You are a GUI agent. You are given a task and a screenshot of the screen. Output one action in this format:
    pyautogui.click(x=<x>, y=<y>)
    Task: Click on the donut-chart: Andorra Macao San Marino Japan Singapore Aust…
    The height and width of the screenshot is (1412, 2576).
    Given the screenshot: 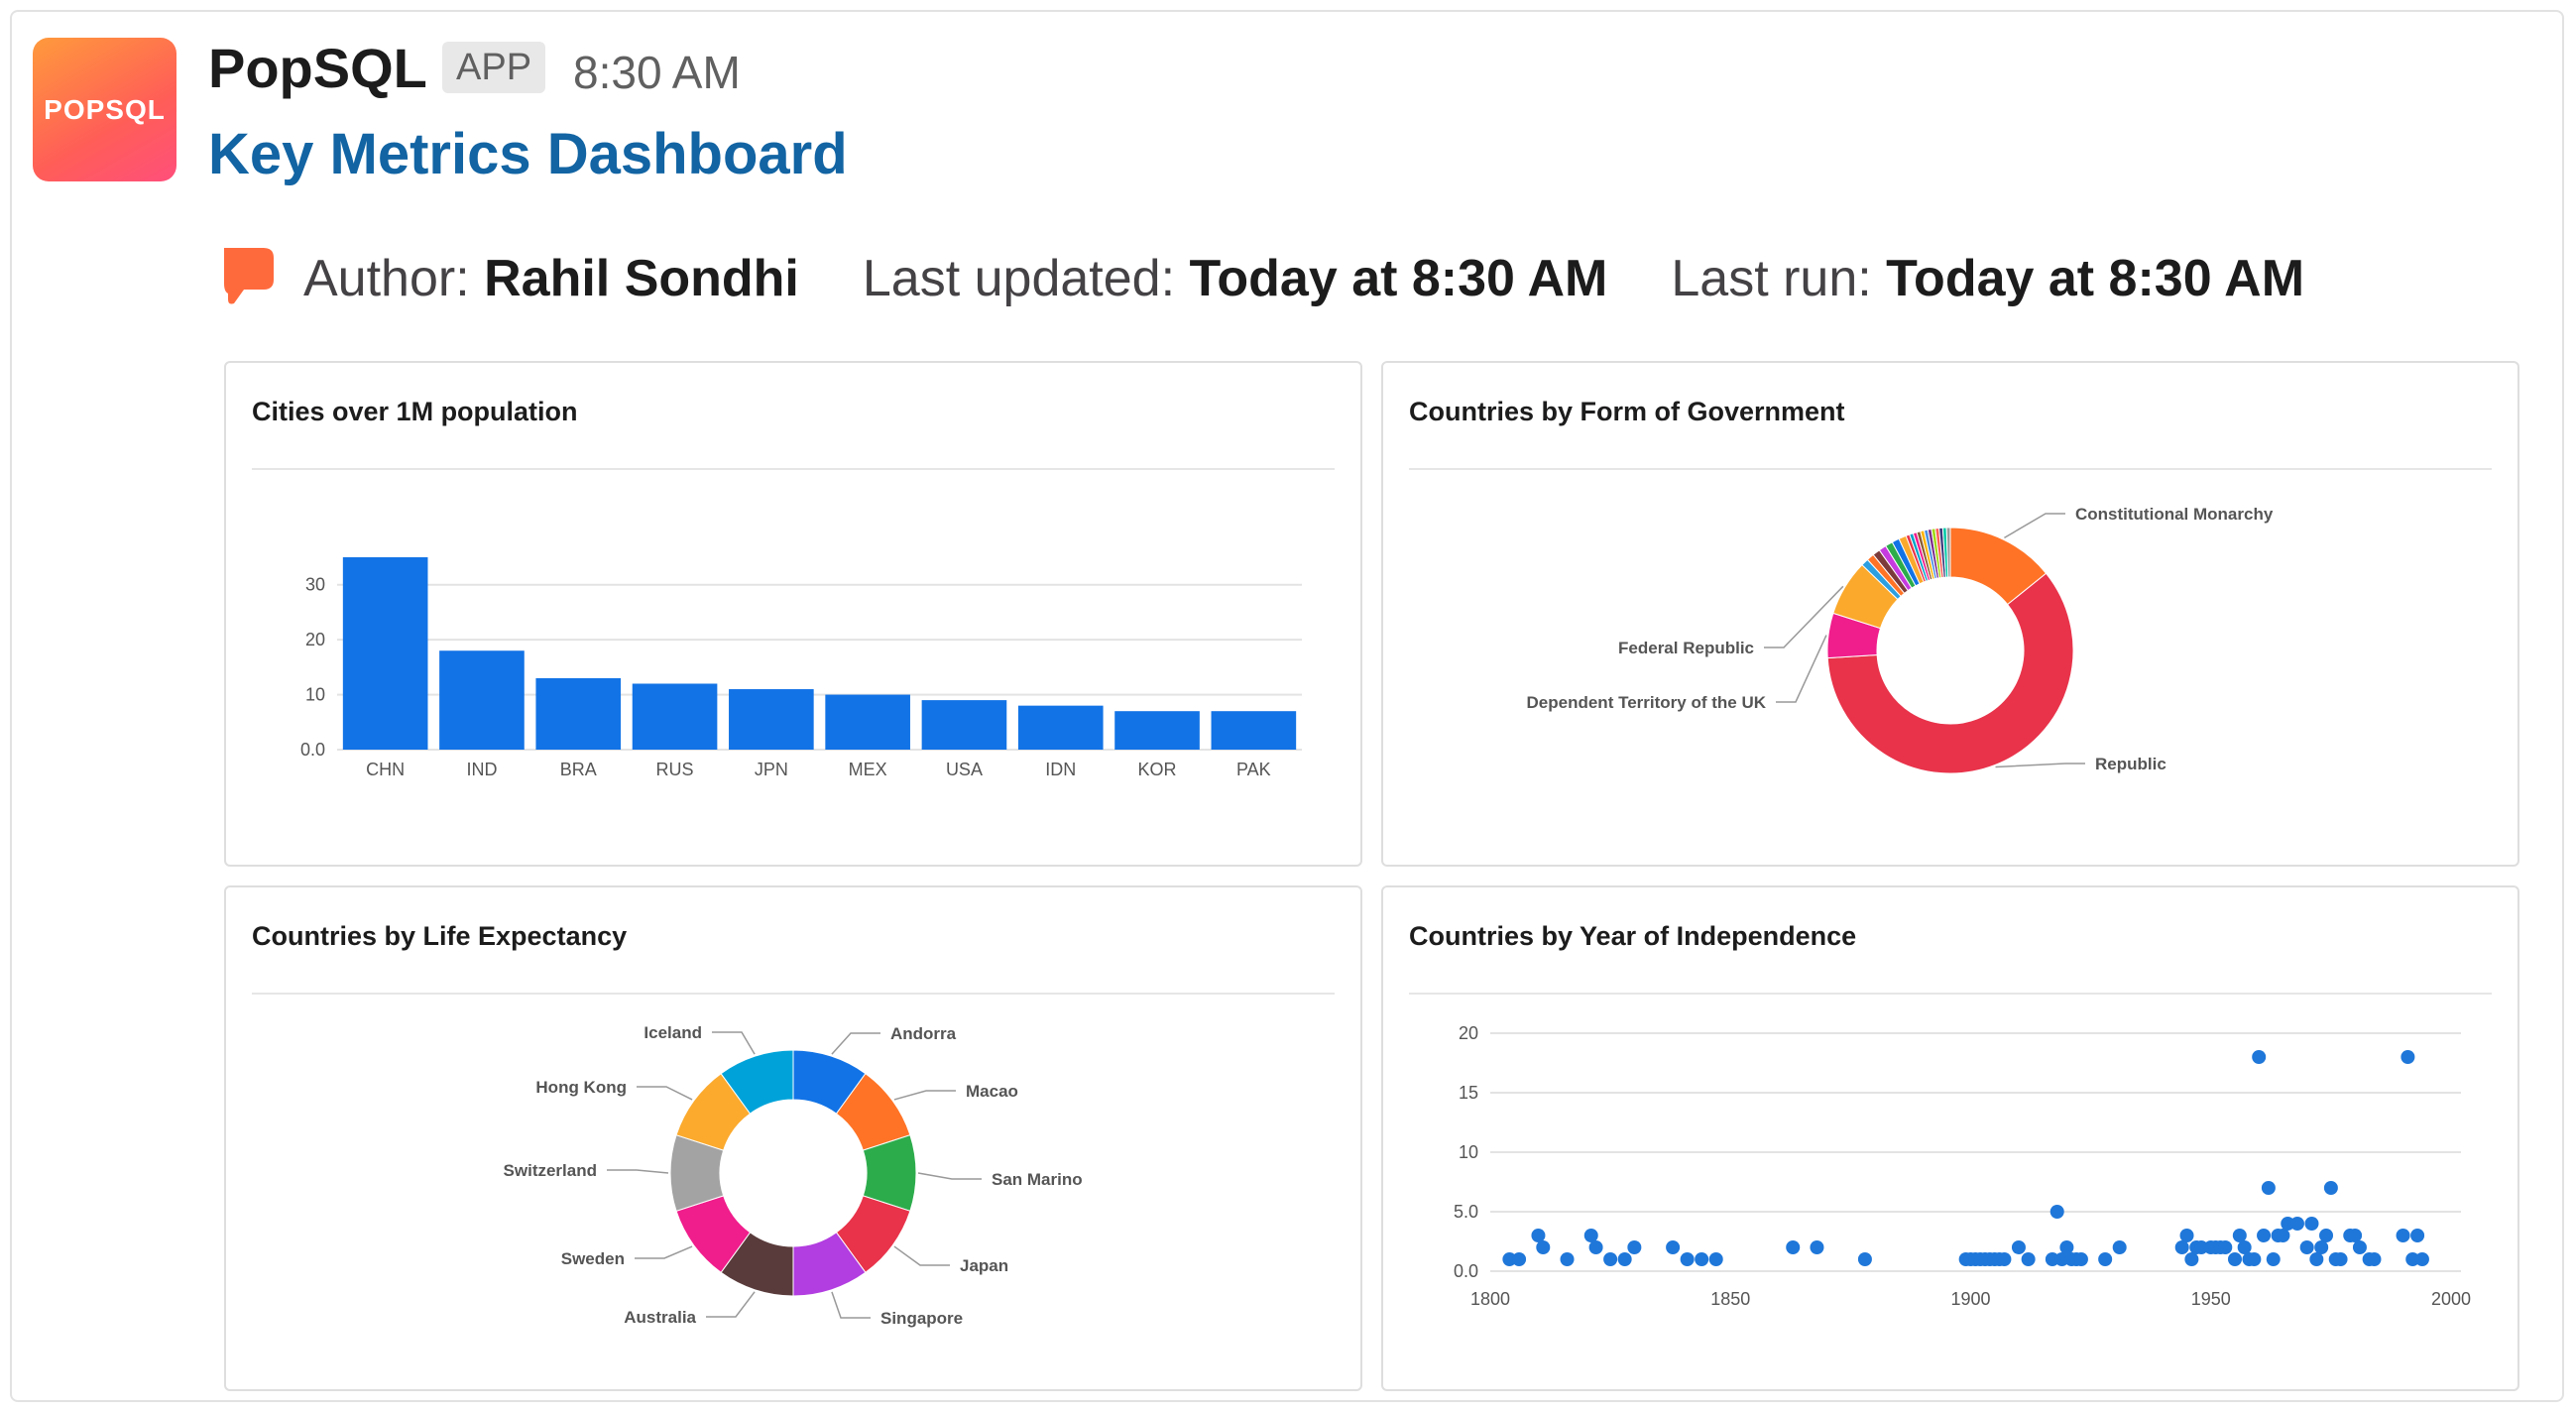 What is the action you would take?
    pyautogui.click(x=793, y=1175)
    